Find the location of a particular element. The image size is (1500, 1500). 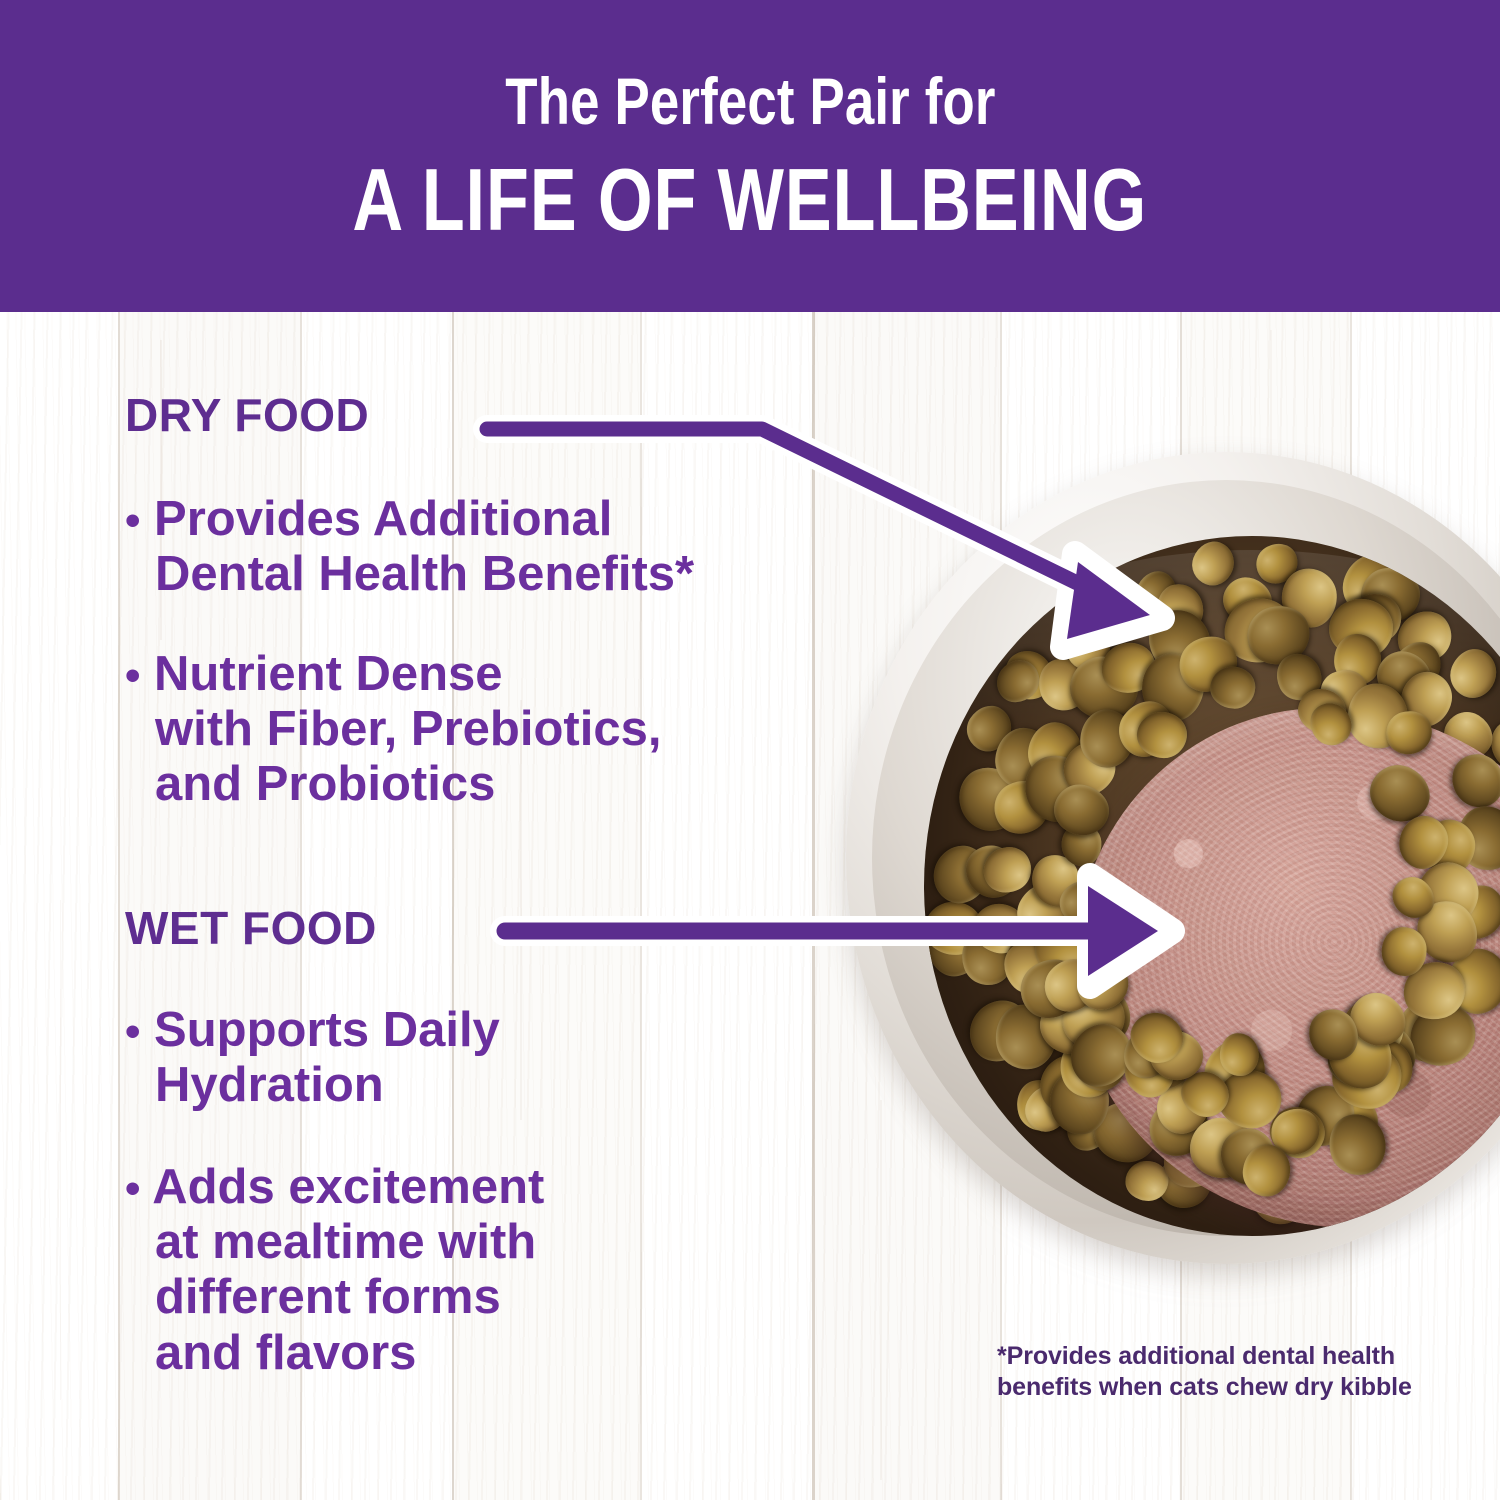

bullet-line: Hydration is located at coordinates (269, 1085).